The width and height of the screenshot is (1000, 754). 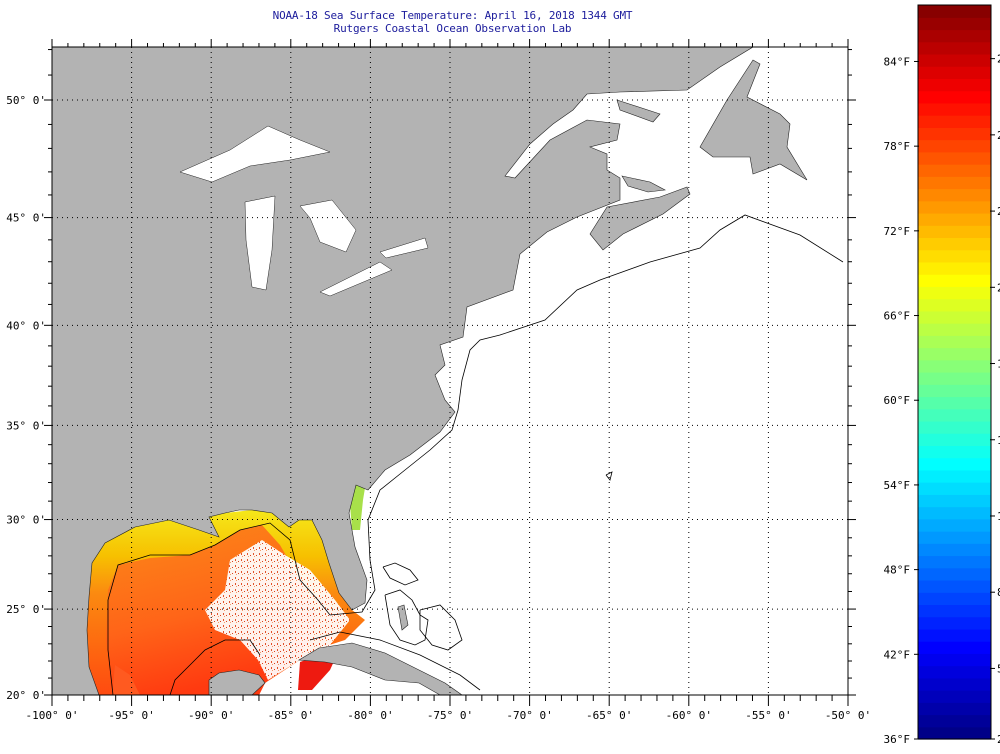 I want to click on andros-island, so click(x=403, y=617).